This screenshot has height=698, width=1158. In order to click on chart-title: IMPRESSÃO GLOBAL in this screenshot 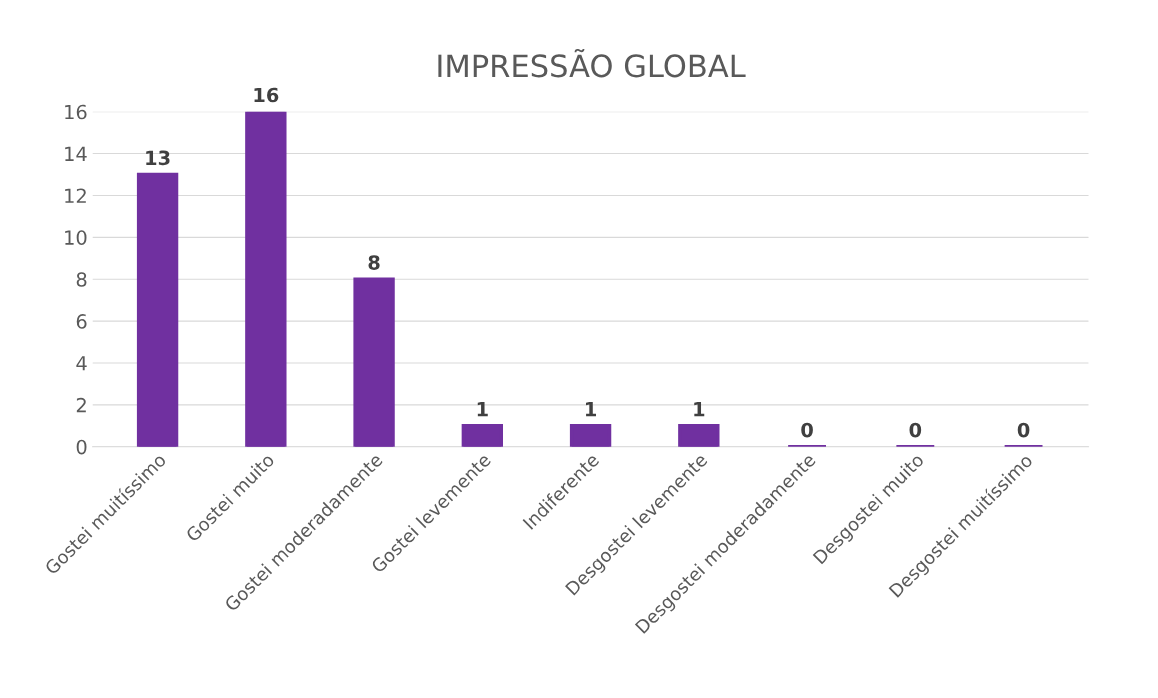, I will do `click(592, 63)`.